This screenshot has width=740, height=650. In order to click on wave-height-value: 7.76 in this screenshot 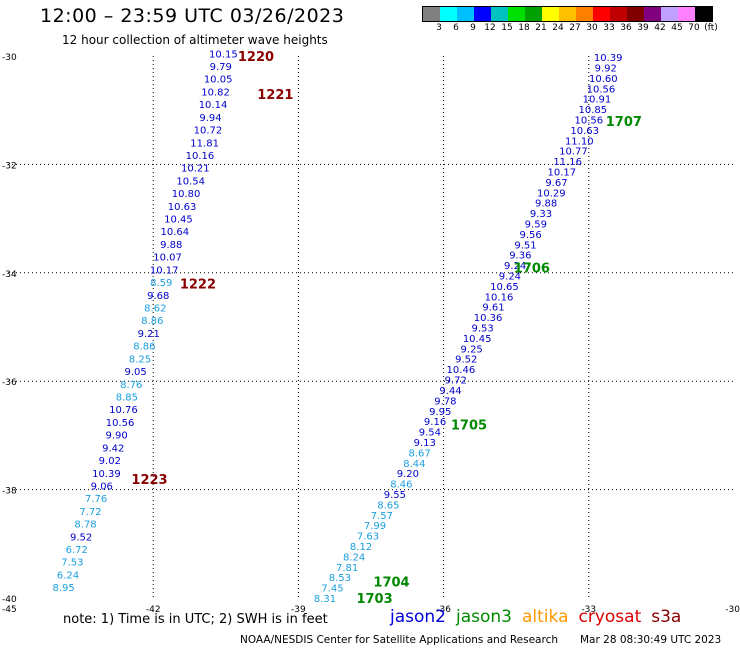, I will do `click(96, 499)`.